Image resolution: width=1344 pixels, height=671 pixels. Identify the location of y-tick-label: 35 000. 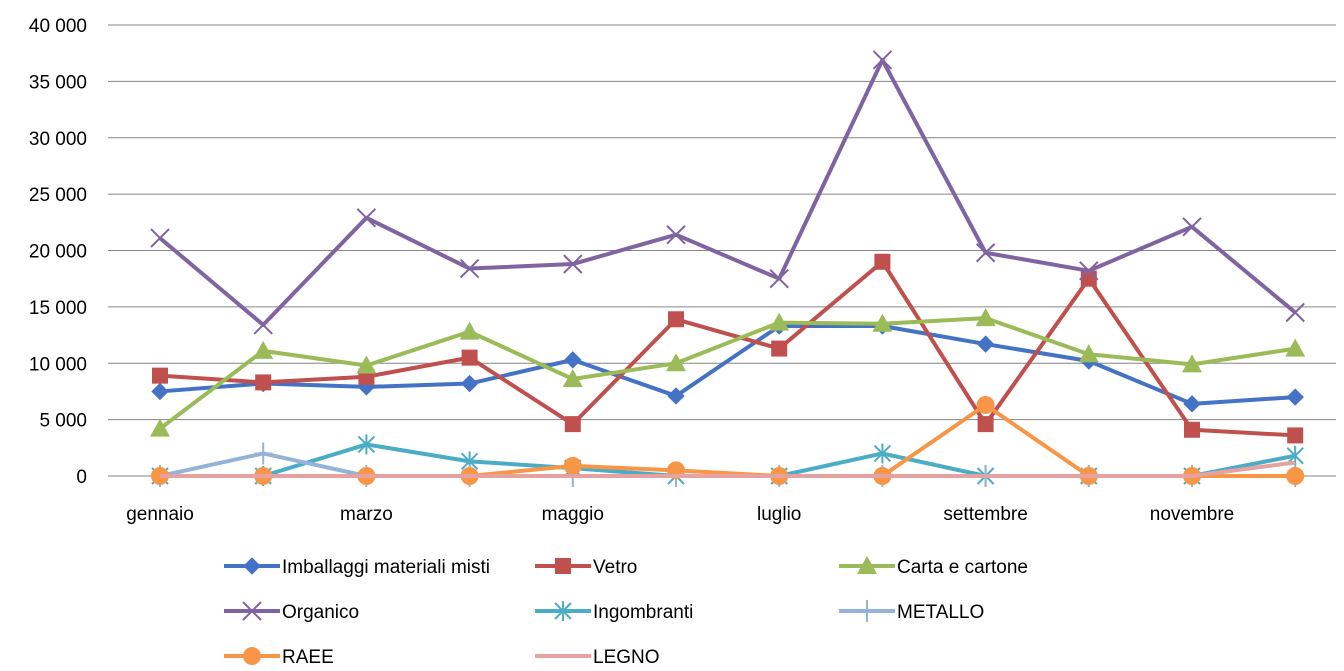
(58, 82).